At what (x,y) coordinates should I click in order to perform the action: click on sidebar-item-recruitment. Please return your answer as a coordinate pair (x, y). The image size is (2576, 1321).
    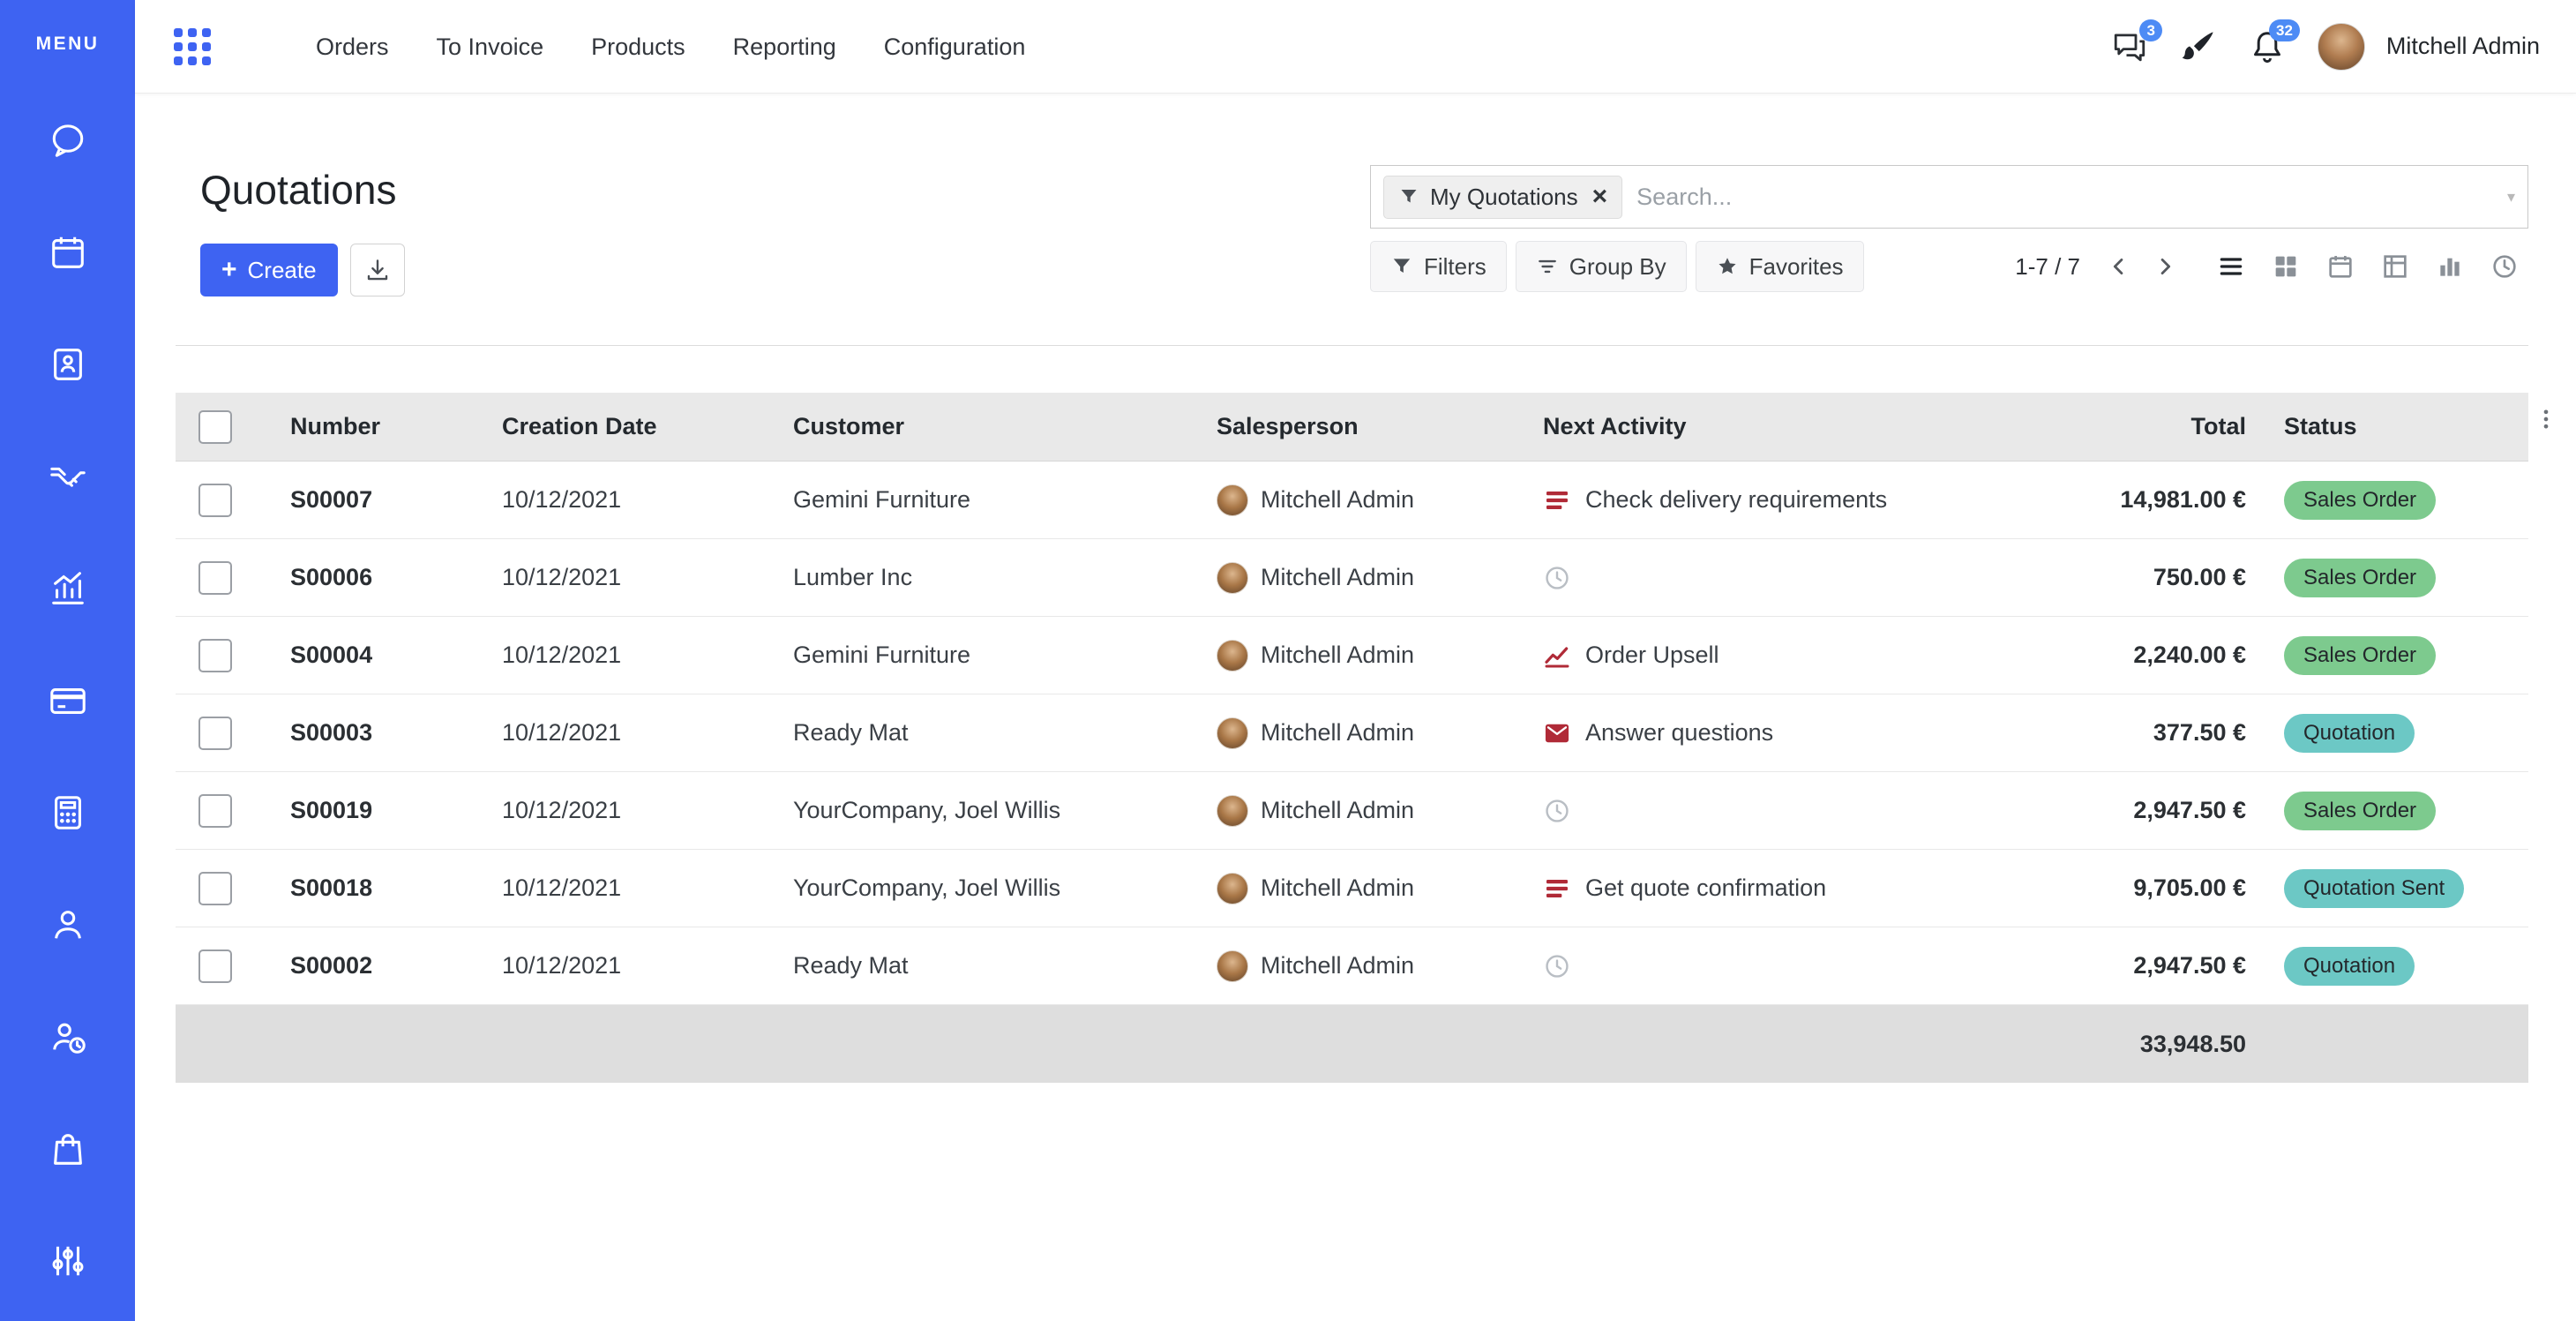
    Looking at the image, I should click on (68, 1037).